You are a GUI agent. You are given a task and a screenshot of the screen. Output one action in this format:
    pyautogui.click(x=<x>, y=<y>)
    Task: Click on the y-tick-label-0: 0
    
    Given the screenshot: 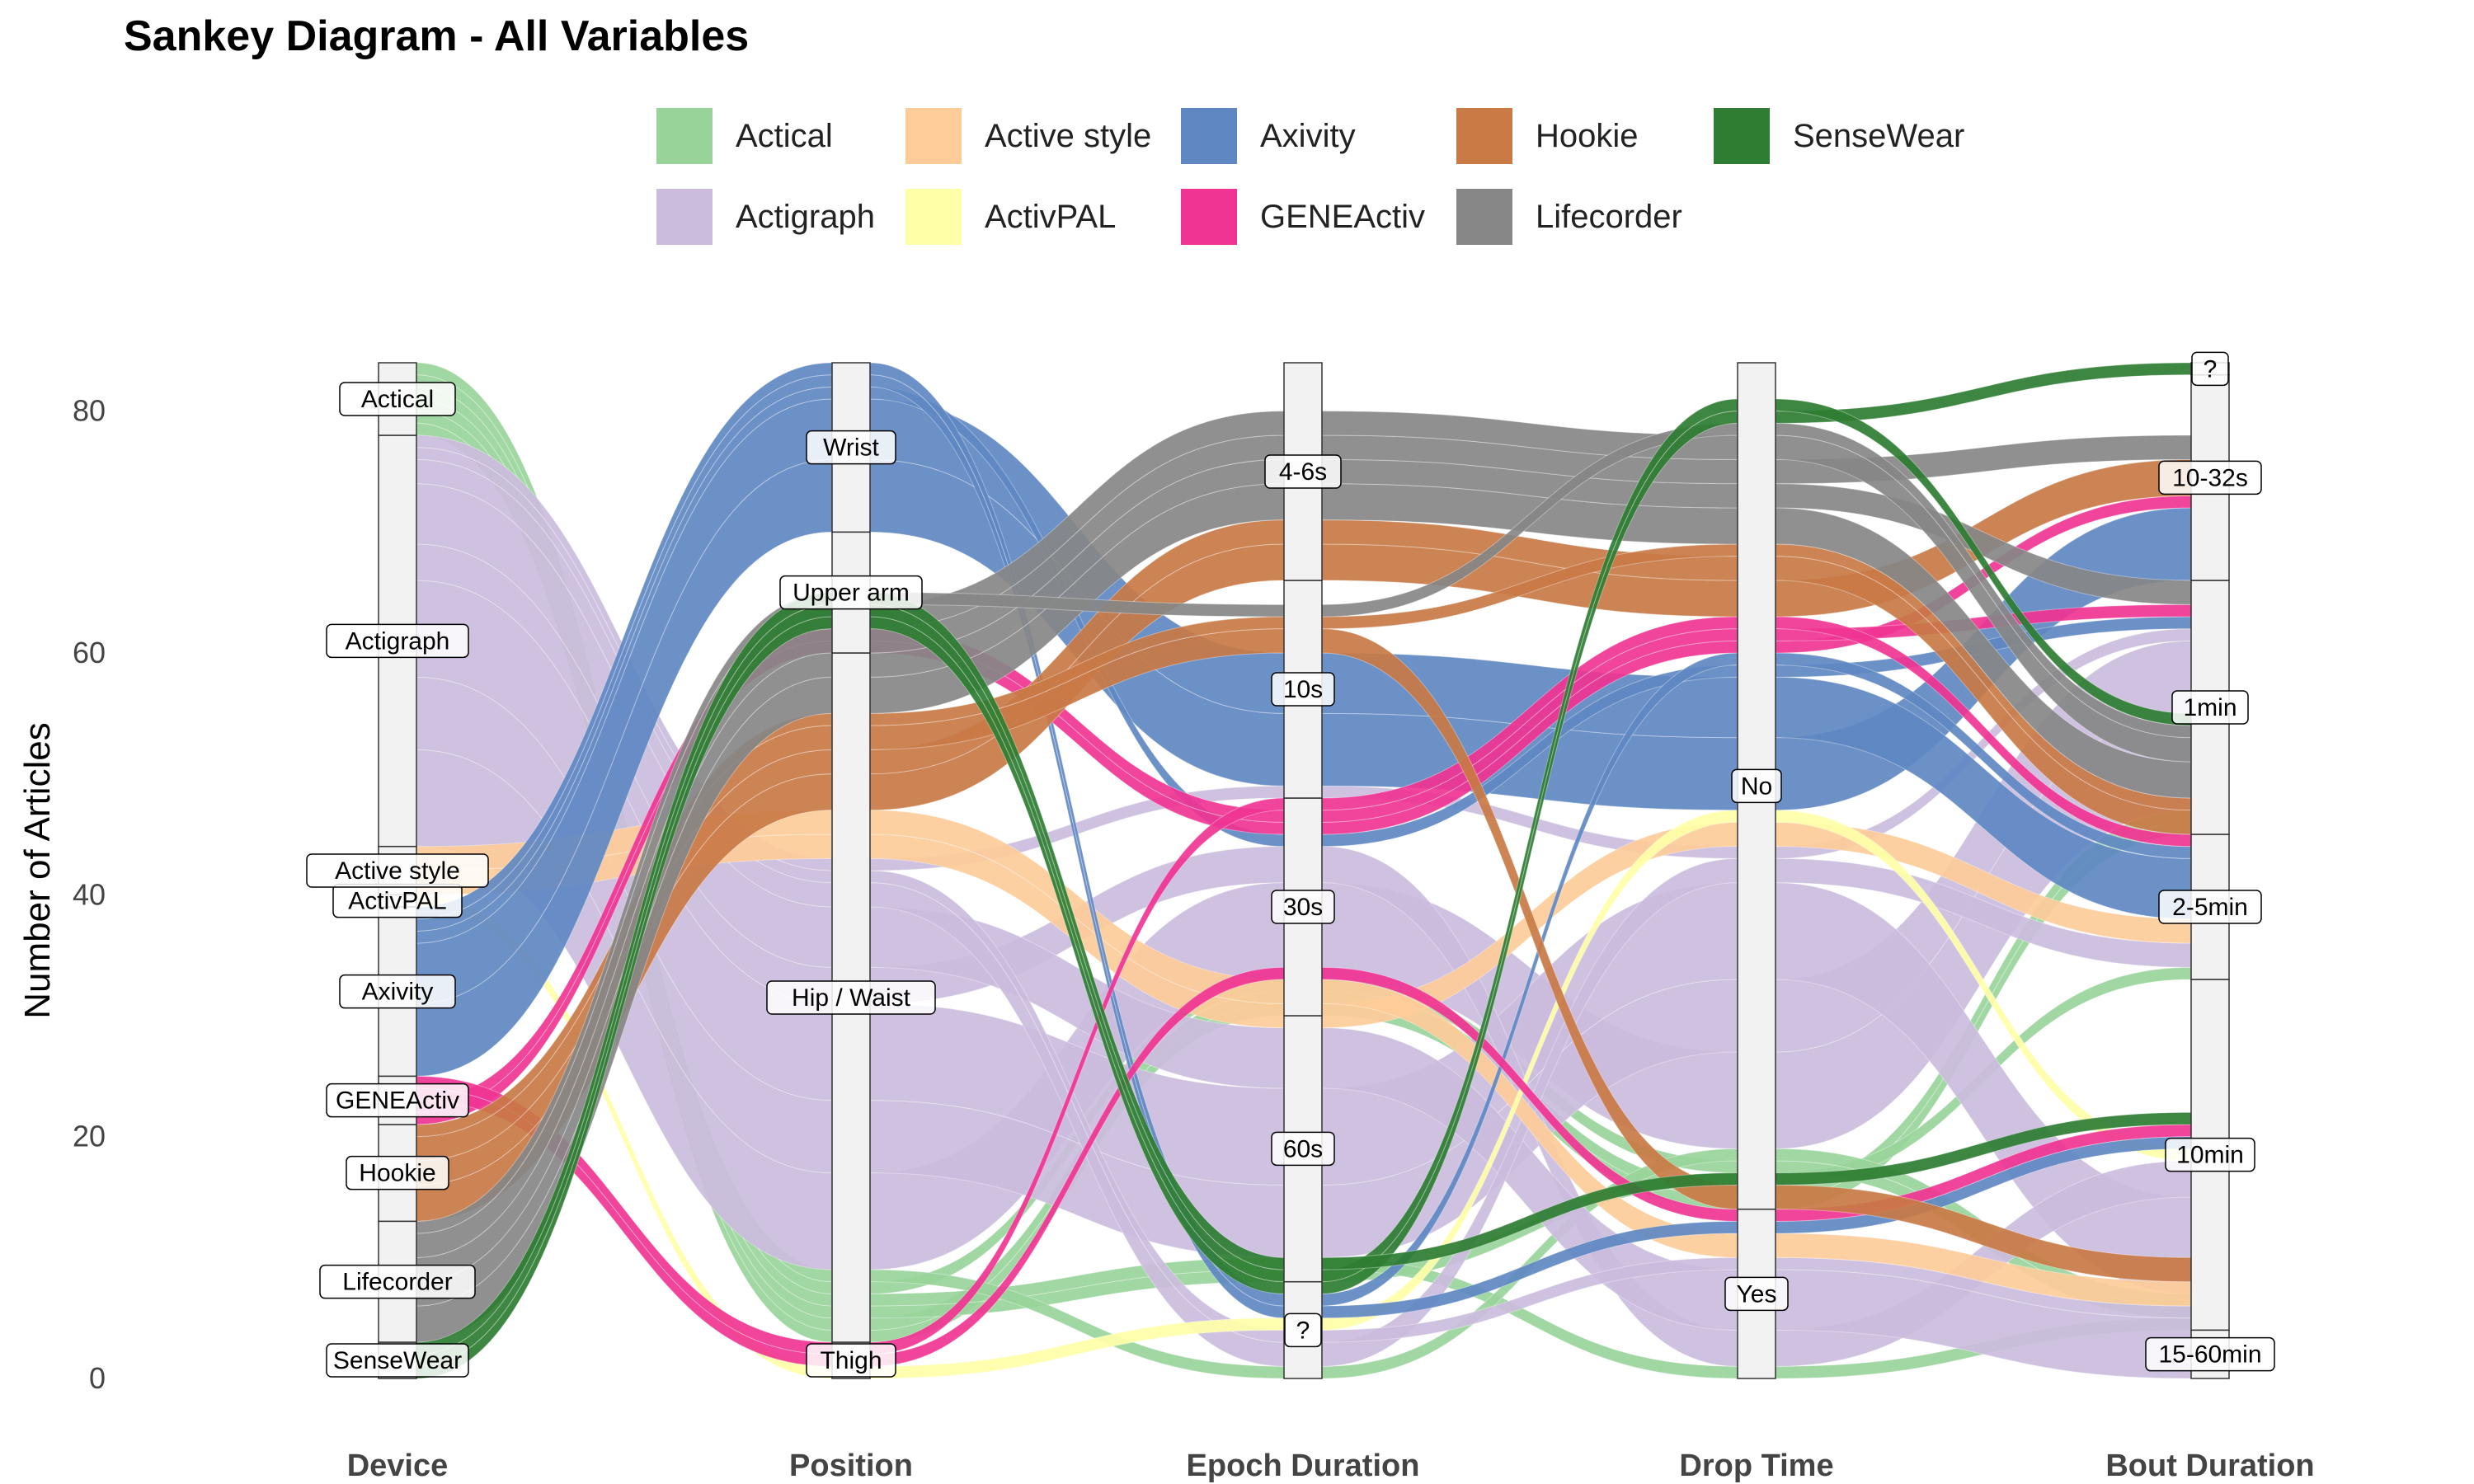 What is the action you would take?
    pyautogui.click(x=97, y=1378)
    